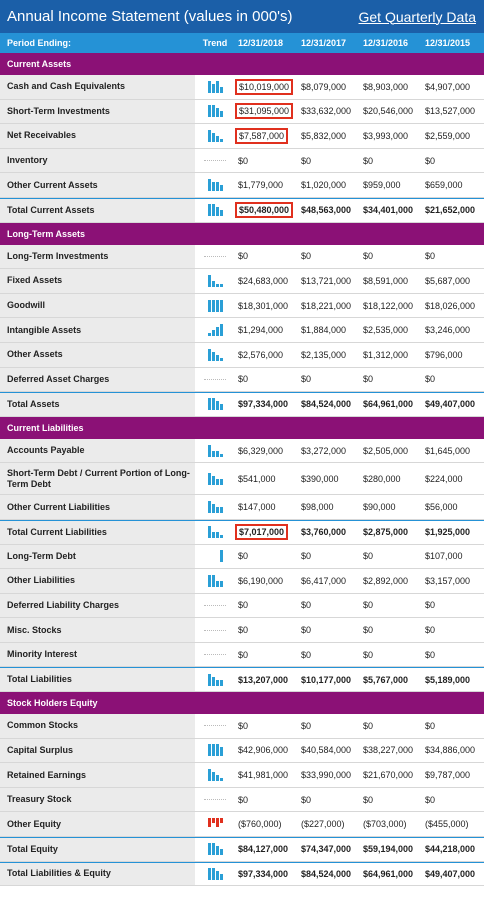 This screenshot has width=486, height=899. Describe the element at coordinates (324, 532) in the screenshot. I see `value-cell: $3,760,000` at that location.